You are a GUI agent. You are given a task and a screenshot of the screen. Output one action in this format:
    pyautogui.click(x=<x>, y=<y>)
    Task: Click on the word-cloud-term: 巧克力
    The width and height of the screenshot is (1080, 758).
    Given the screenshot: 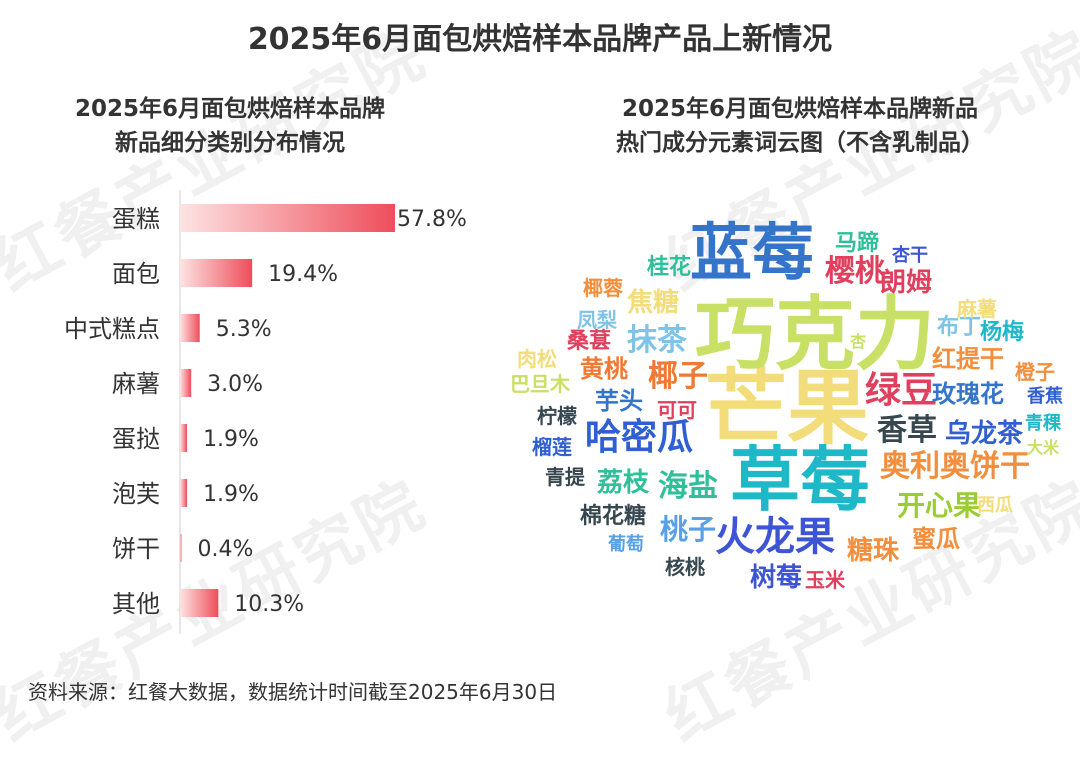 What is the action you would take?
    pyautogui.click(x=815, y=334)
    